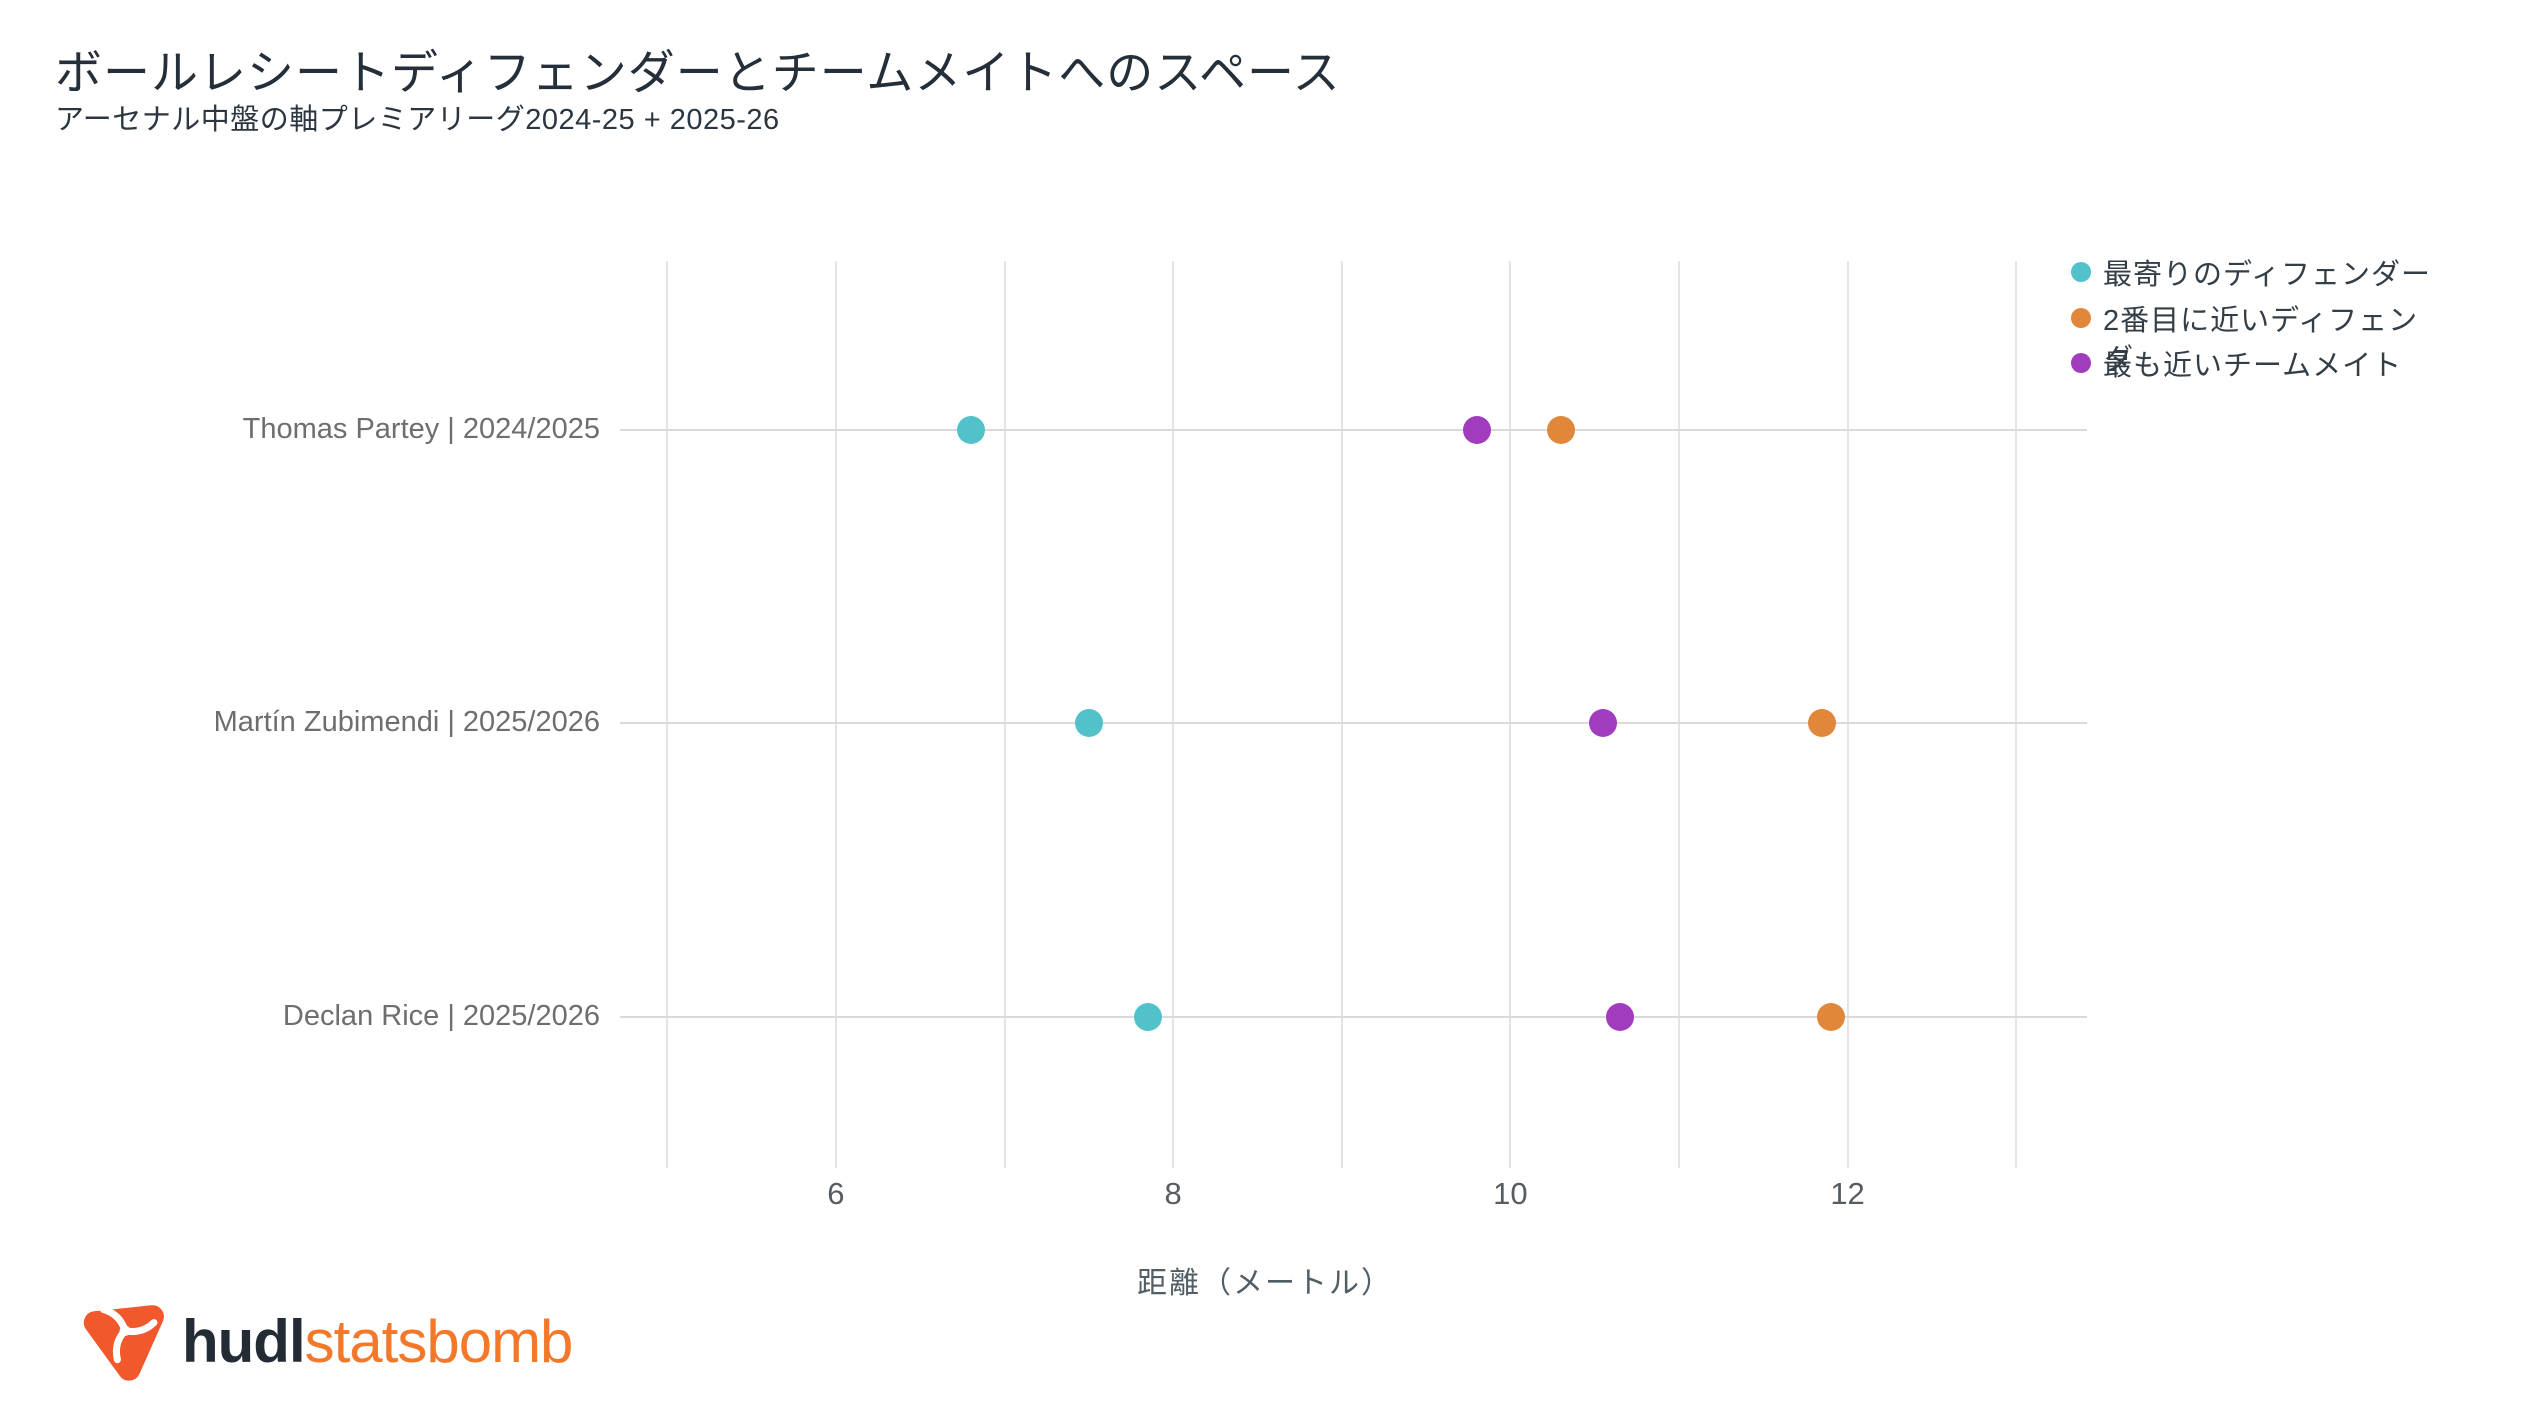 The height and width of the screenshot is (1424, 2530). I want to click on hudl-statsbomb-icon, so click(123, 1343).